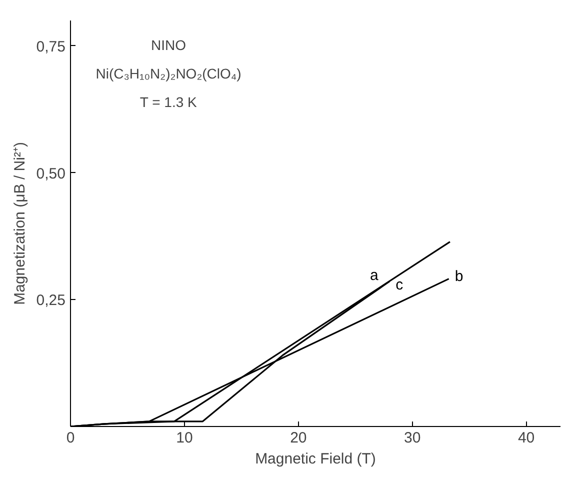  I want to click on annotation: NINO, so click(168, 44).